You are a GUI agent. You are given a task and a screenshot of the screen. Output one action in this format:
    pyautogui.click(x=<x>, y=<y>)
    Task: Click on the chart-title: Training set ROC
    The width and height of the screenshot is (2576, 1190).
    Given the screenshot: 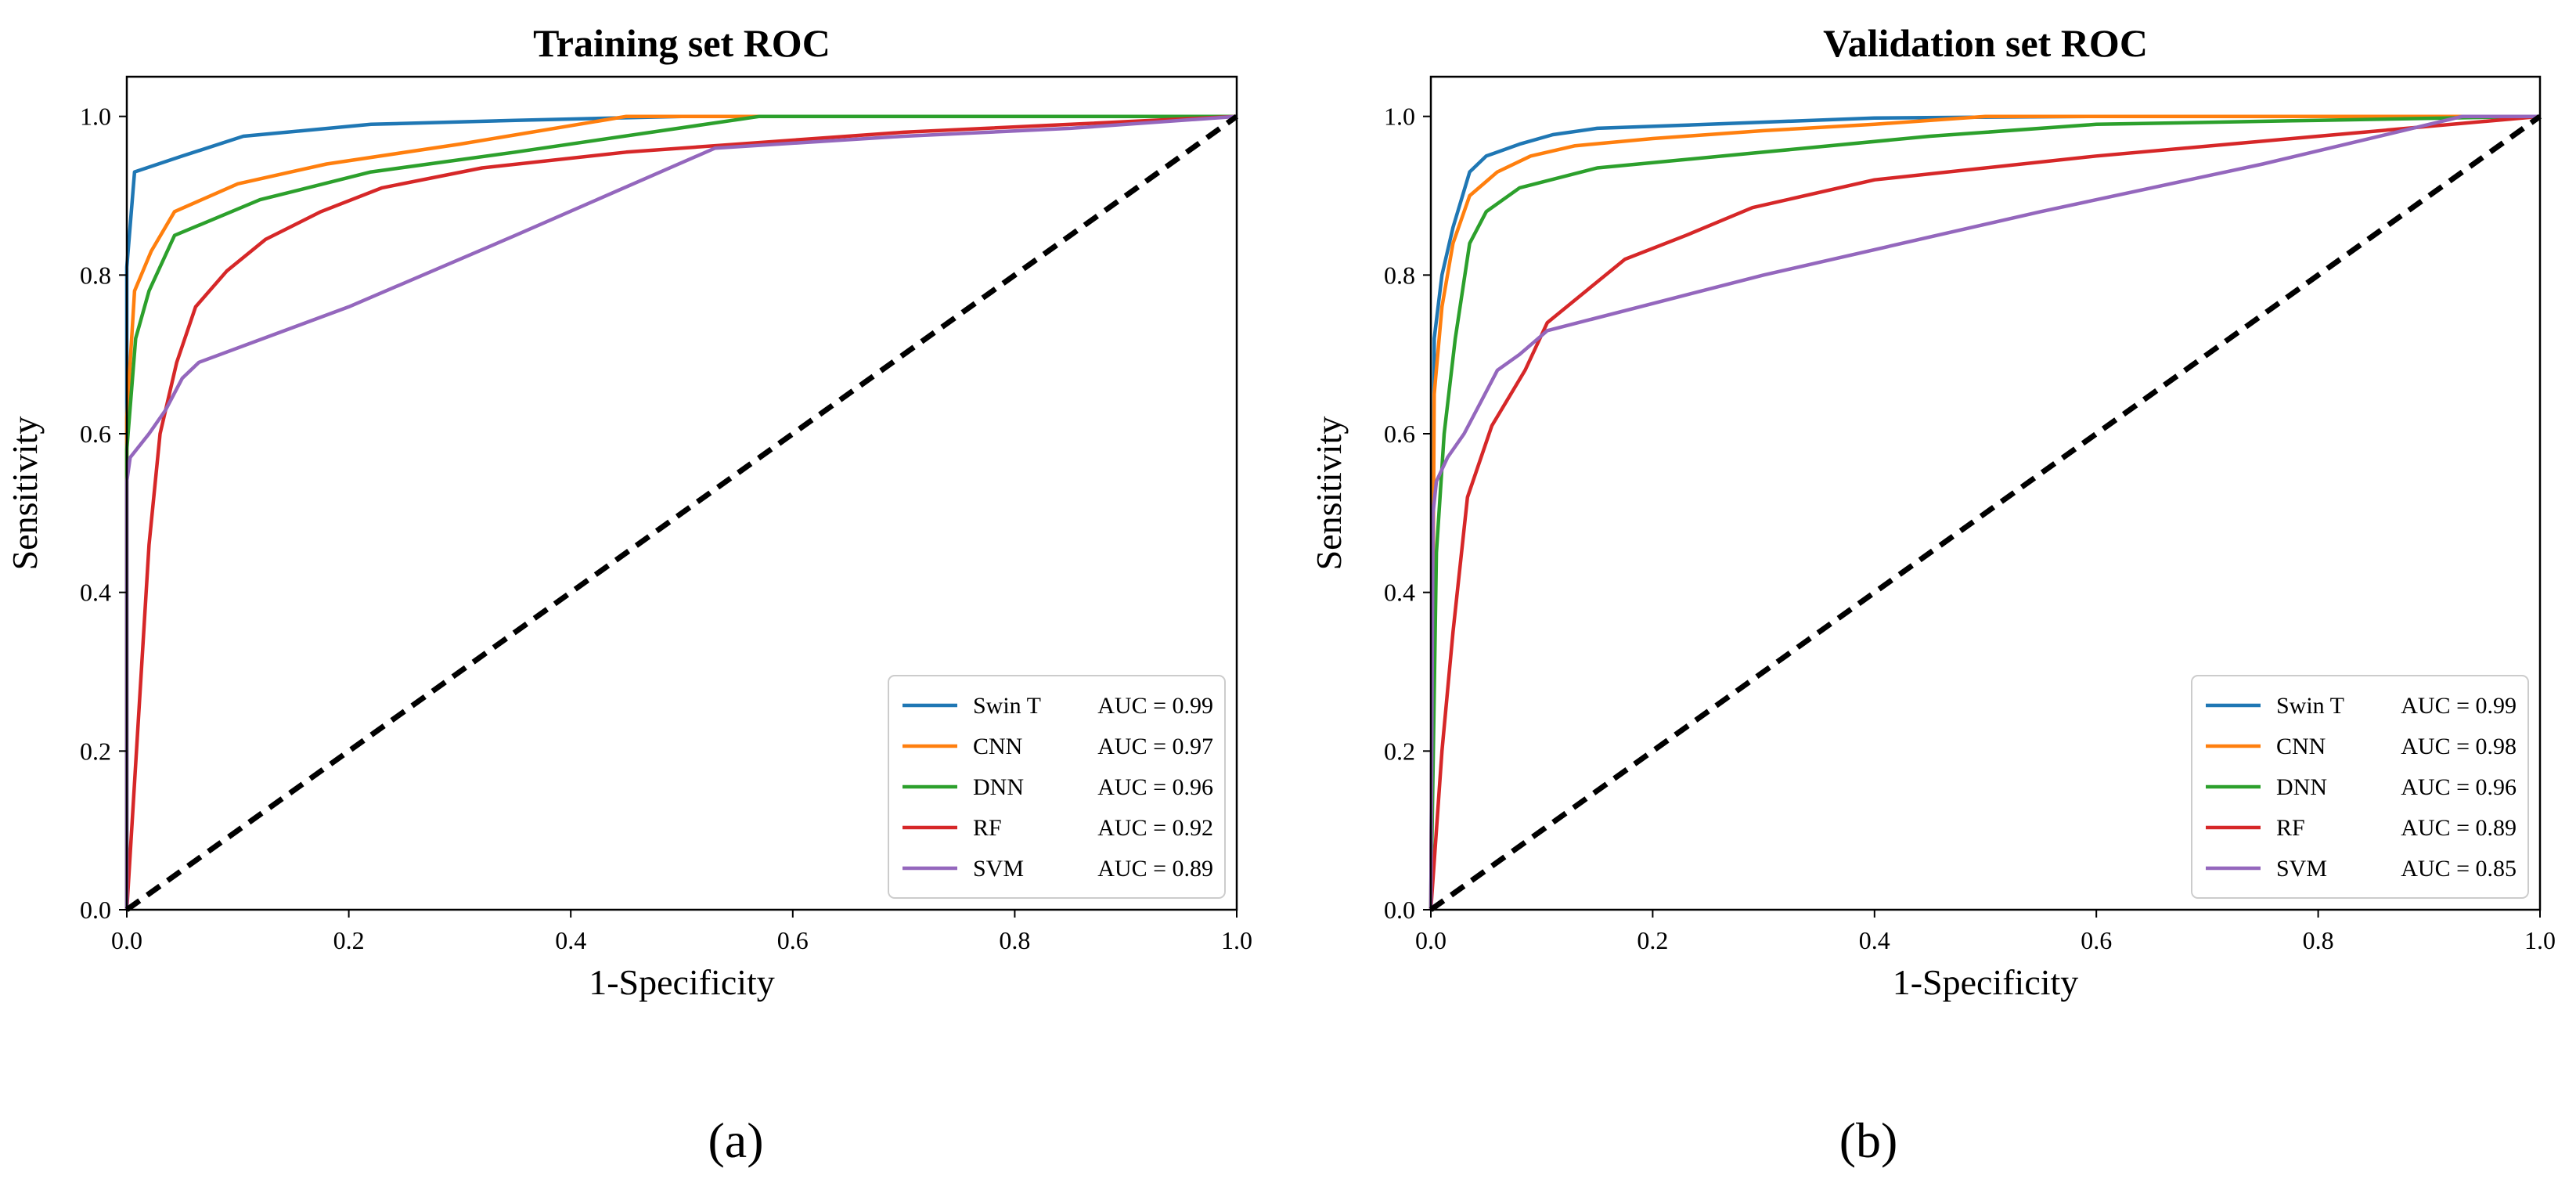 What is the action you would take?
    pyautogui.click(x=681, y=43)
    